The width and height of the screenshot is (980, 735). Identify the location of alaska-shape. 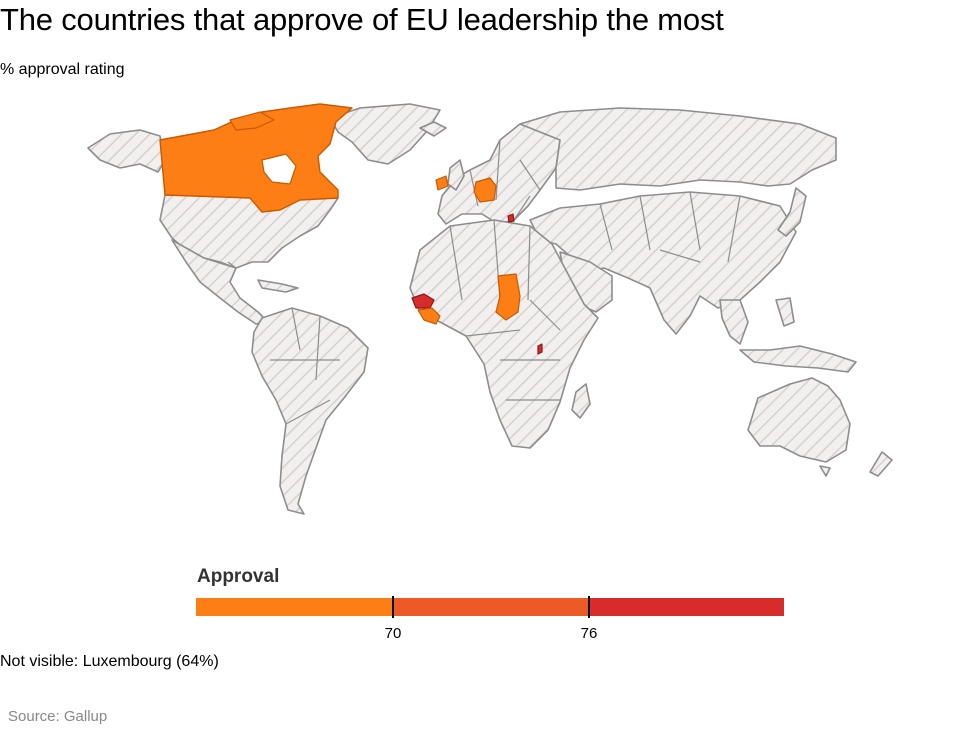
(126, 151).